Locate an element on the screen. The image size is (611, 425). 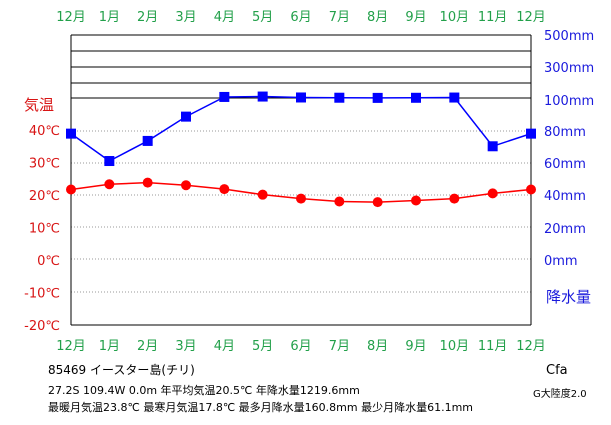
month-label-bottom: 9月 is located at coordinates (415, 346).